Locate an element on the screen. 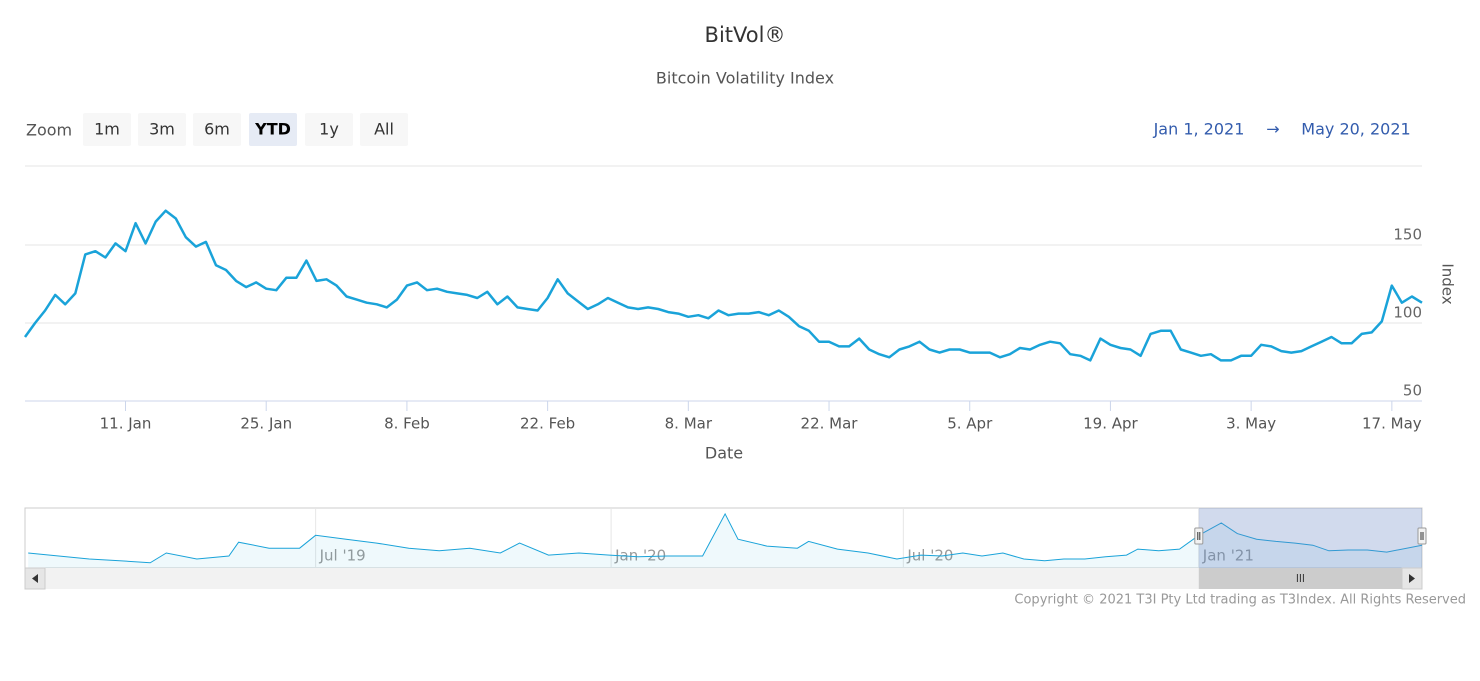  navigator-tick-label: Jul '19 is located at coordinates (342, 556).